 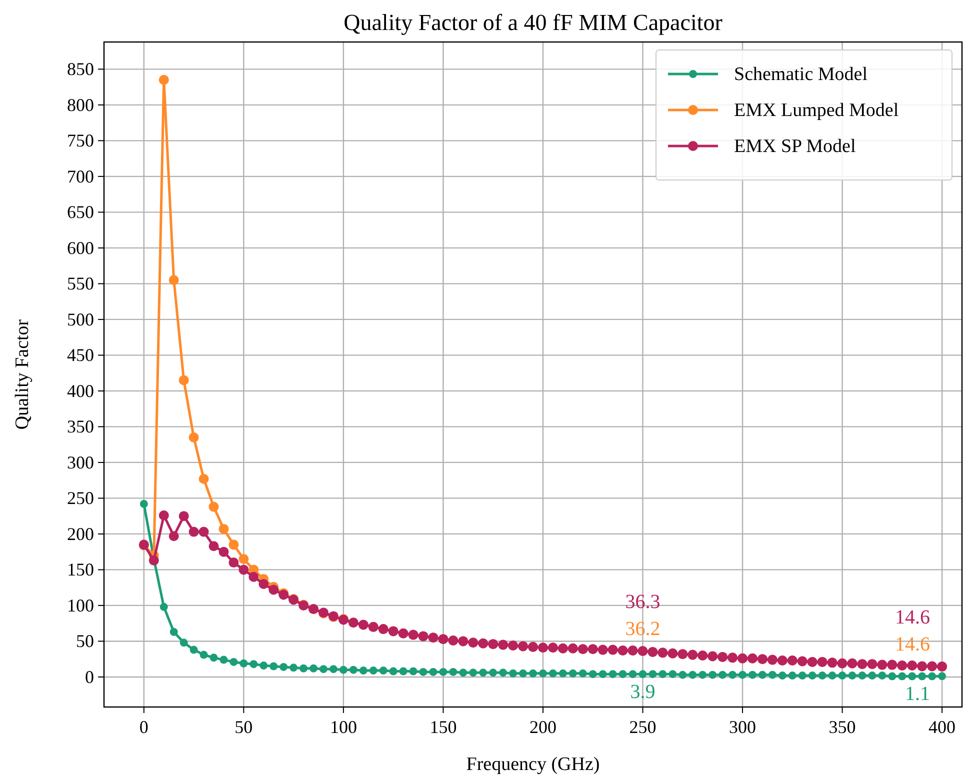 What do you see at coordinates (942, 727) in the screenshot?
I see `x-tick-label: 400` at bounding box center [942, 727].